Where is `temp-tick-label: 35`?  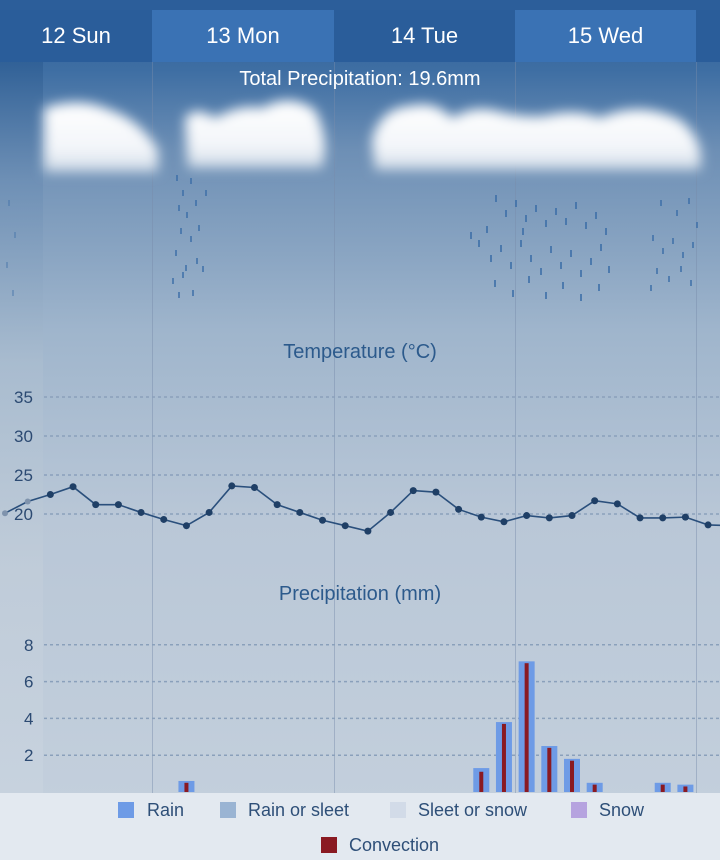 temp-tick-label: 35 is located at coordinates (23, 397).